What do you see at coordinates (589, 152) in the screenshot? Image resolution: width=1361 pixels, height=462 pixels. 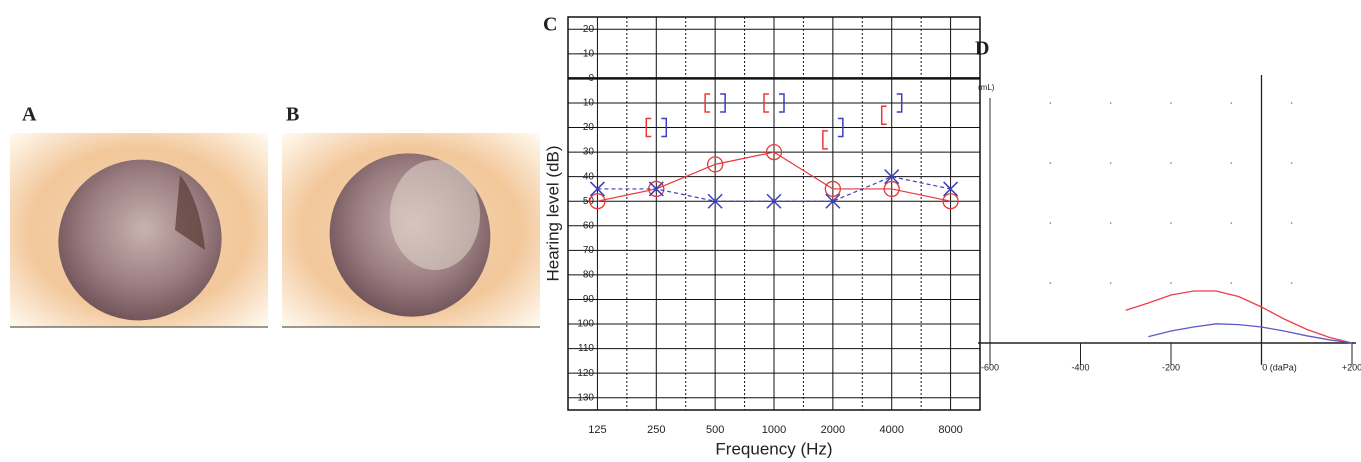 I see `y-tick-label: 30` at bounding box center [589, 152].